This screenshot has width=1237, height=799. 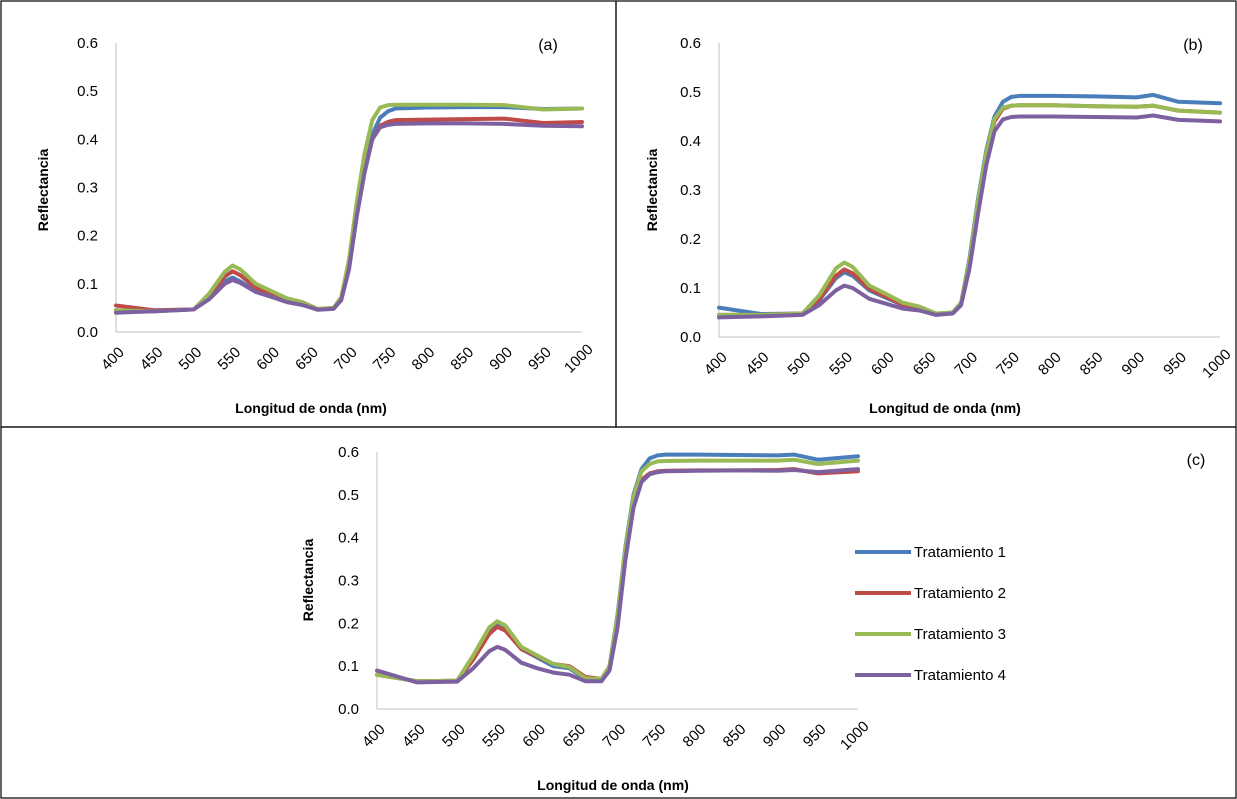 What do you see at coordinates (960, 675) in the screenshot?
I see `legend-label: Tratamiento 4` at bounding box center [960, 675].